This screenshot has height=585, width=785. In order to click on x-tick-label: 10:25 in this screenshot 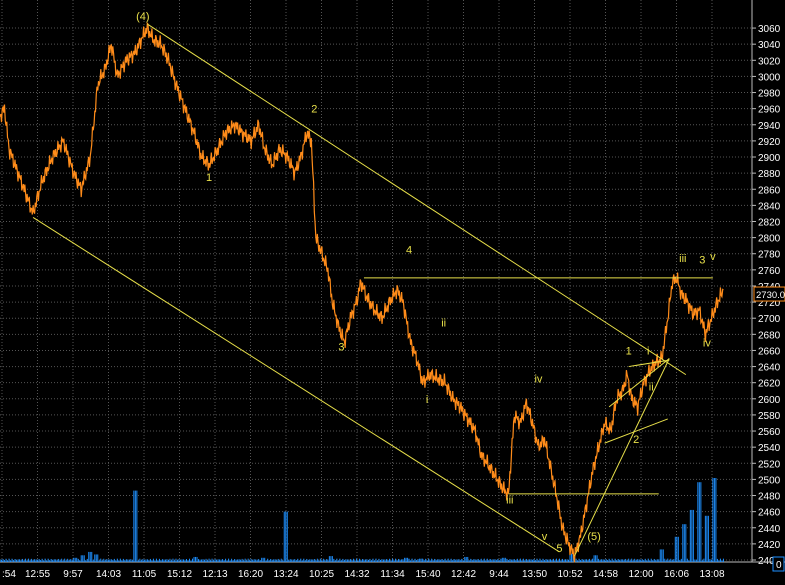, I will do `click(321, 574)`.